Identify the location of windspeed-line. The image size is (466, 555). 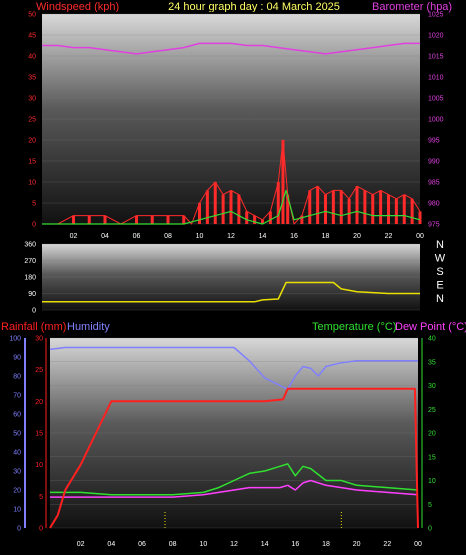
(231, 182).